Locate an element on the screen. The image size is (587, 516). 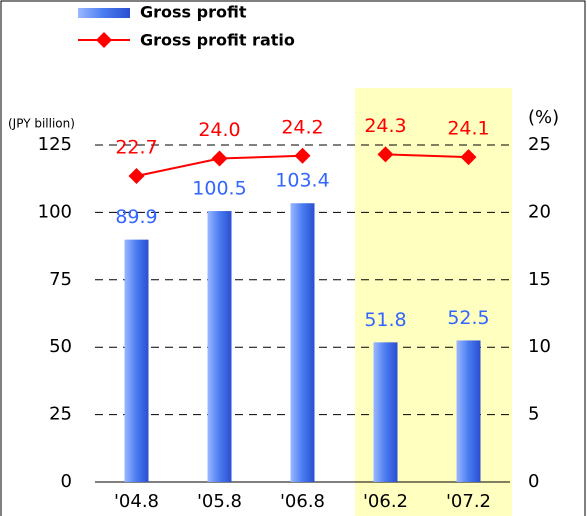
legend-swatch is located at coordinates (104, 13).